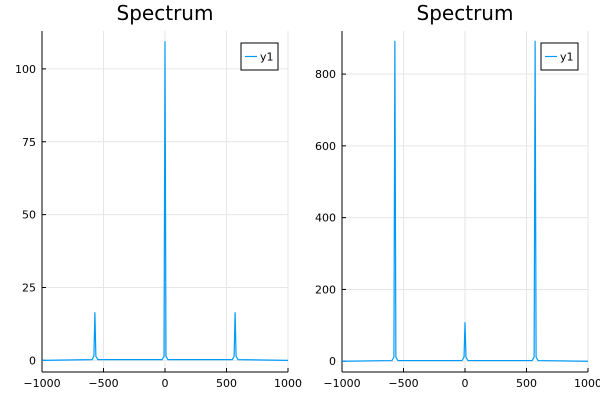 Image resolution: width=600 pixels, height=400 pixels. Describe the element at coordinates (41, 383) in the screenshot. I see `left-x-tick-label: −1000` at that location.